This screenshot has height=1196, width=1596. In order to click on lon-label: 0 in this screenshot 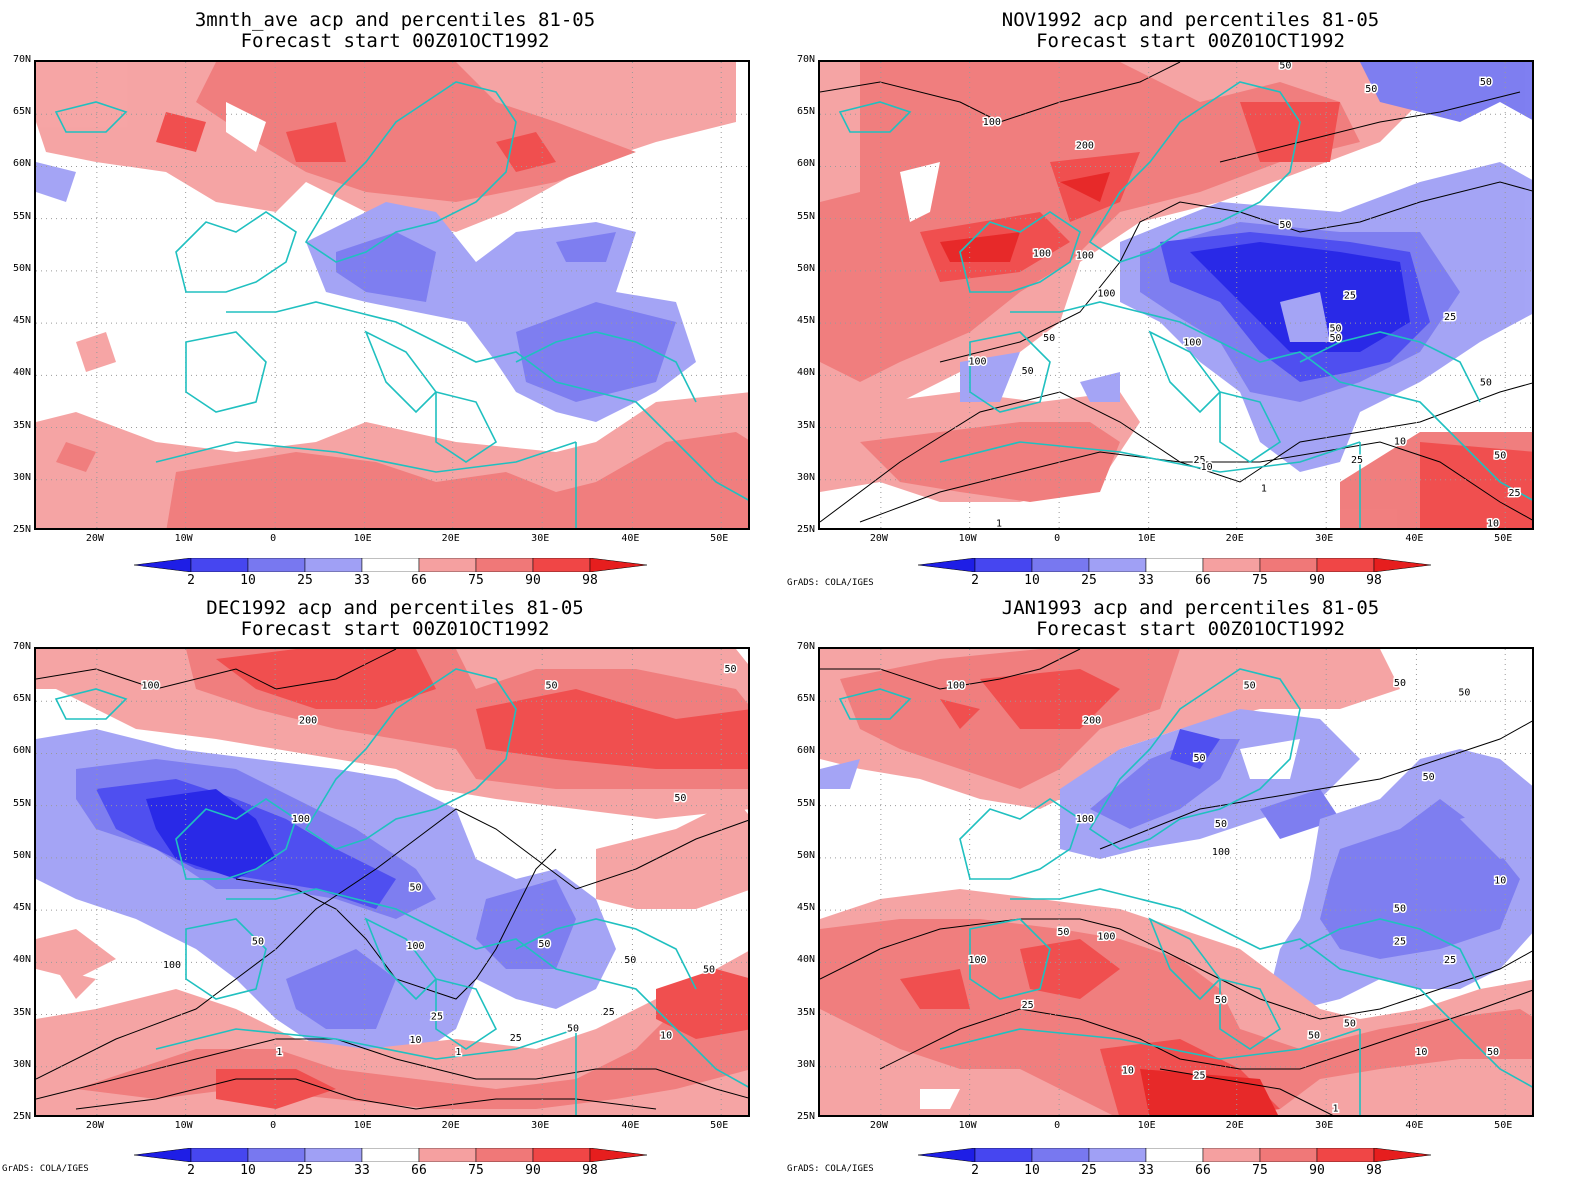, I will do `click(273, 1125)`.